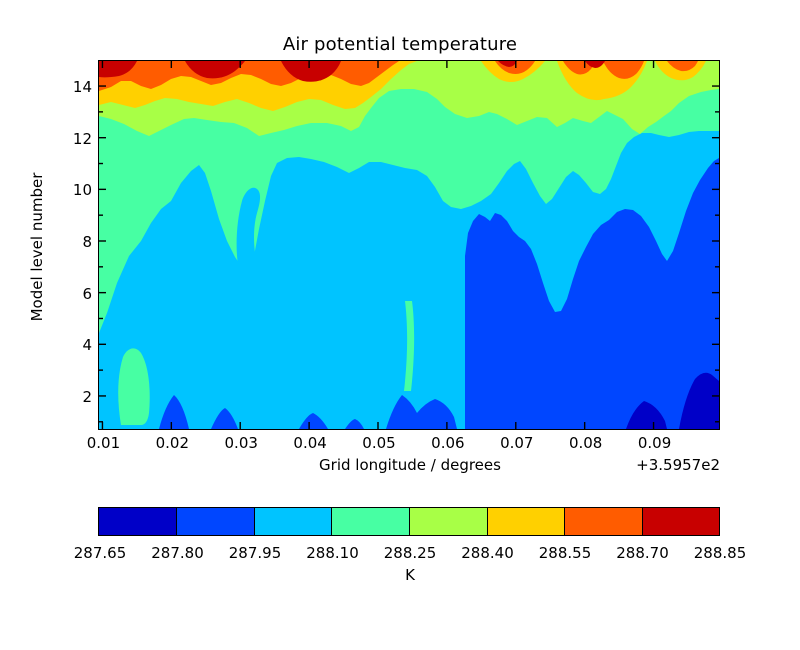  What do you see at coordinates (409, 346) in the screenshot?
I see `contour-band-green-streak` at bounding box center [409, 346].